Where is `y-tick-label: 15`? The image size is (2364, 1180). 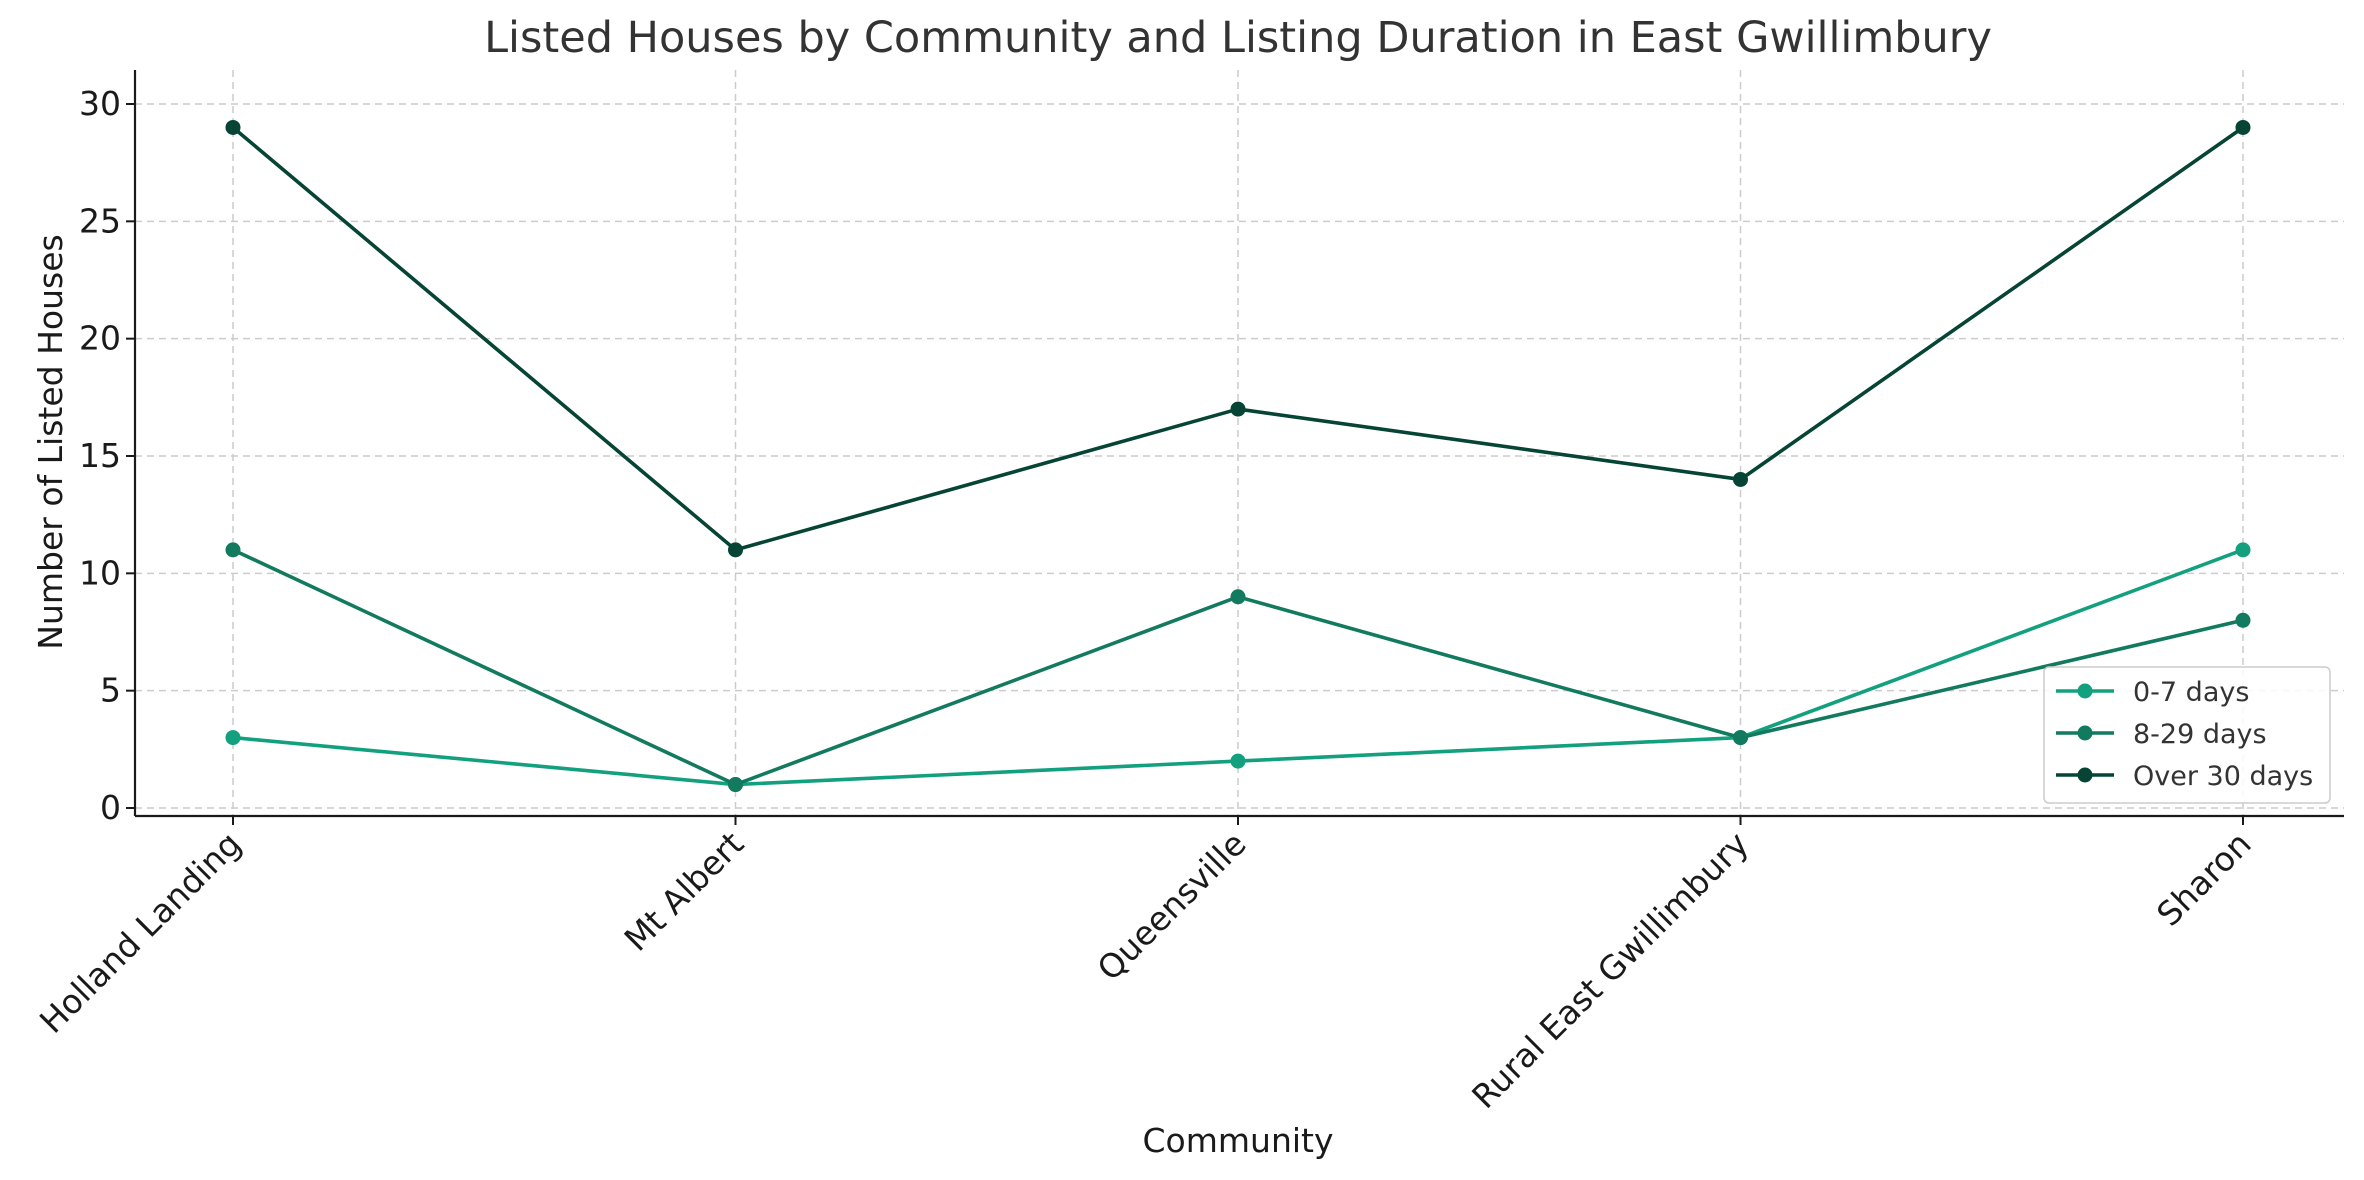 y-tick-label: 15 is located at coordinates (100, 455).